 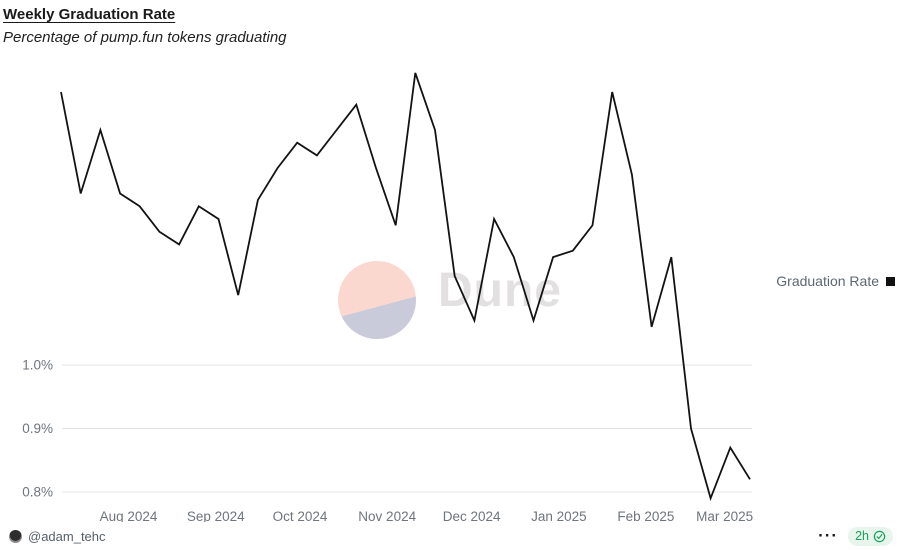 What do you see at coordinates (879, 536) in the screenshot?
I see `verified-check-icon` at bounding box center [879, 536].